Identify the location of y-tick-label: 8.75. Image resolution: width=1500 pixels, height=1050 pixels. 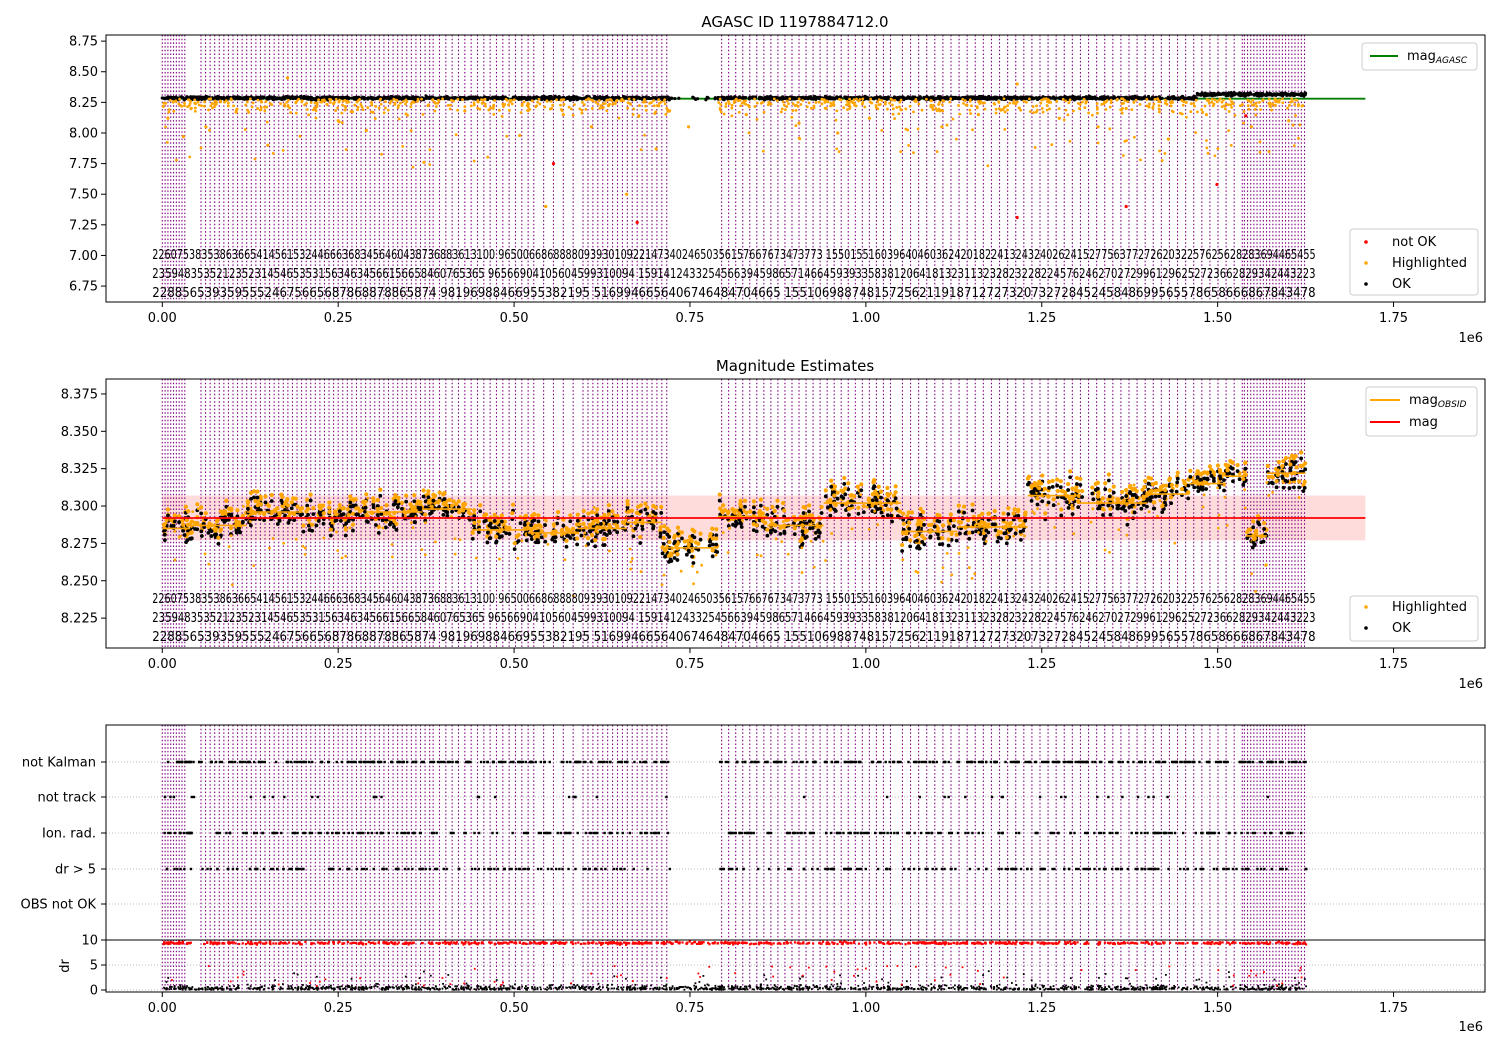
(83, 42).